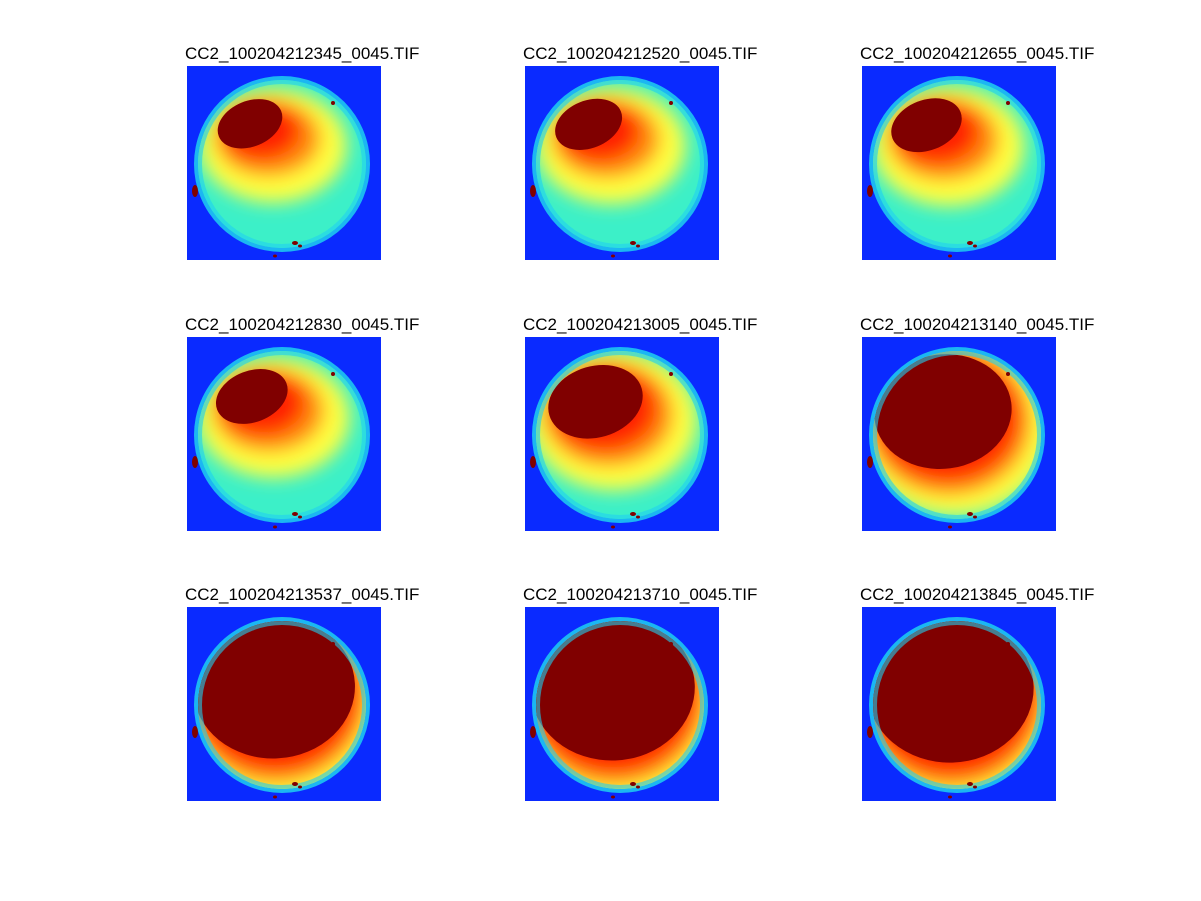 This screenshot has height=901, width=1201. I want to click on image-panel-6: CC2_100204213140_0045.TIF, so click(991, 435).